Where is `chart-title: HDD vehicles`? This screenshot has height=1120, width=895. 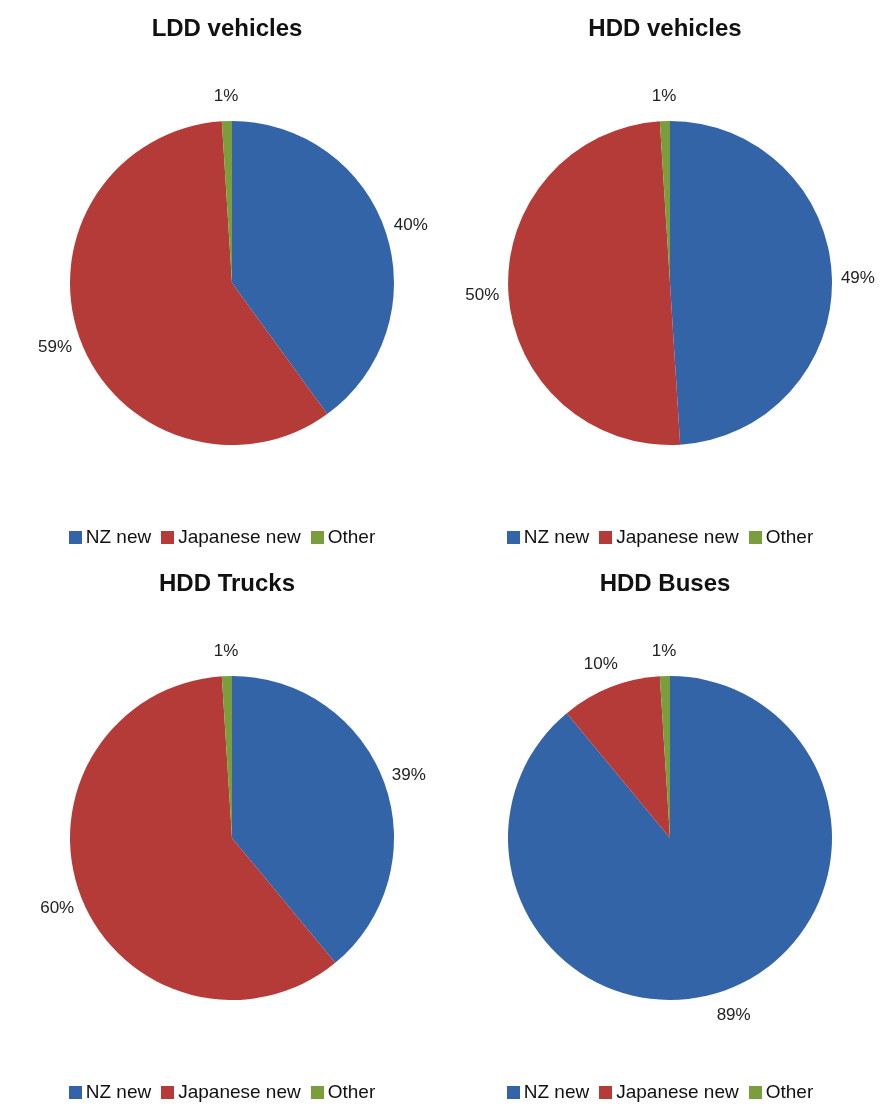 chart-title: HDD vehicles is located at coordinates (665, 28).